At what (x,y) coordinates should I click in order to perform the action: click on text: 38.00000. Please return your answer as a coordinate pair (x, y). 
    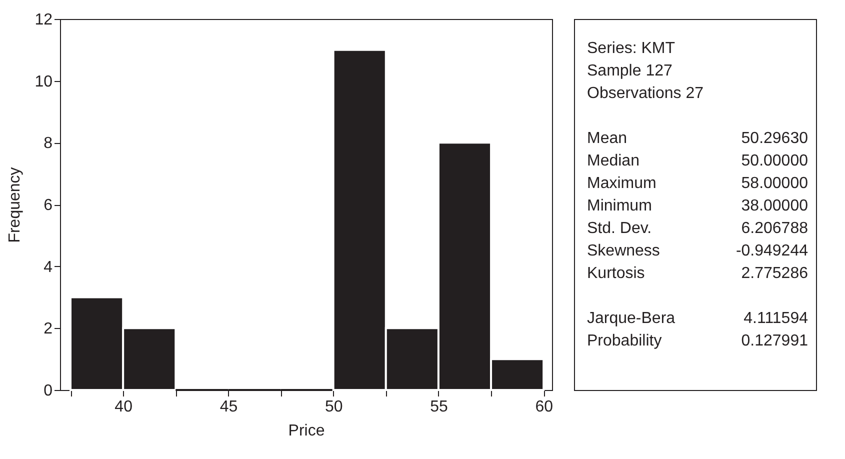
    Looking at the image, I should click on (774, 206).